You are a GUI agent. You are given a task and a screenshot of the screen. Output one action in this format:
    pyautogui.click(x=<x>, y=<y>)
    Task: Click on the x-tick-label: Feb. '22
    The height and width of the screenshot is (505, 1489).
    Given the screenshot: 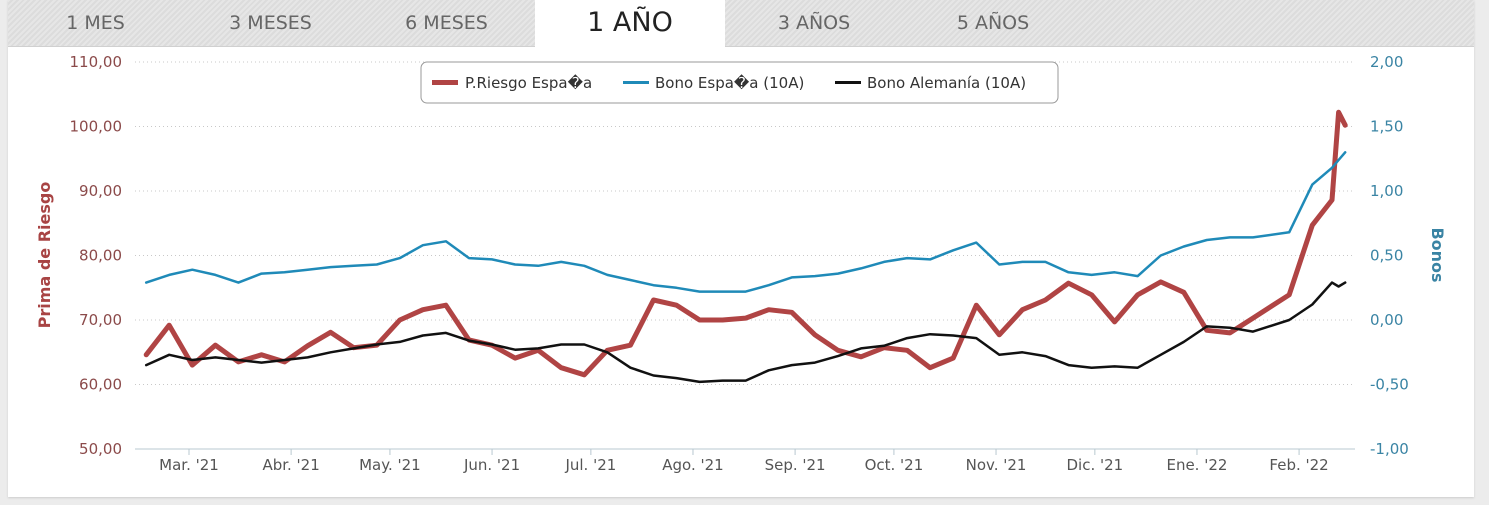 What is the action you would take?
    pyautogui.click(x=1298, y=465)
    